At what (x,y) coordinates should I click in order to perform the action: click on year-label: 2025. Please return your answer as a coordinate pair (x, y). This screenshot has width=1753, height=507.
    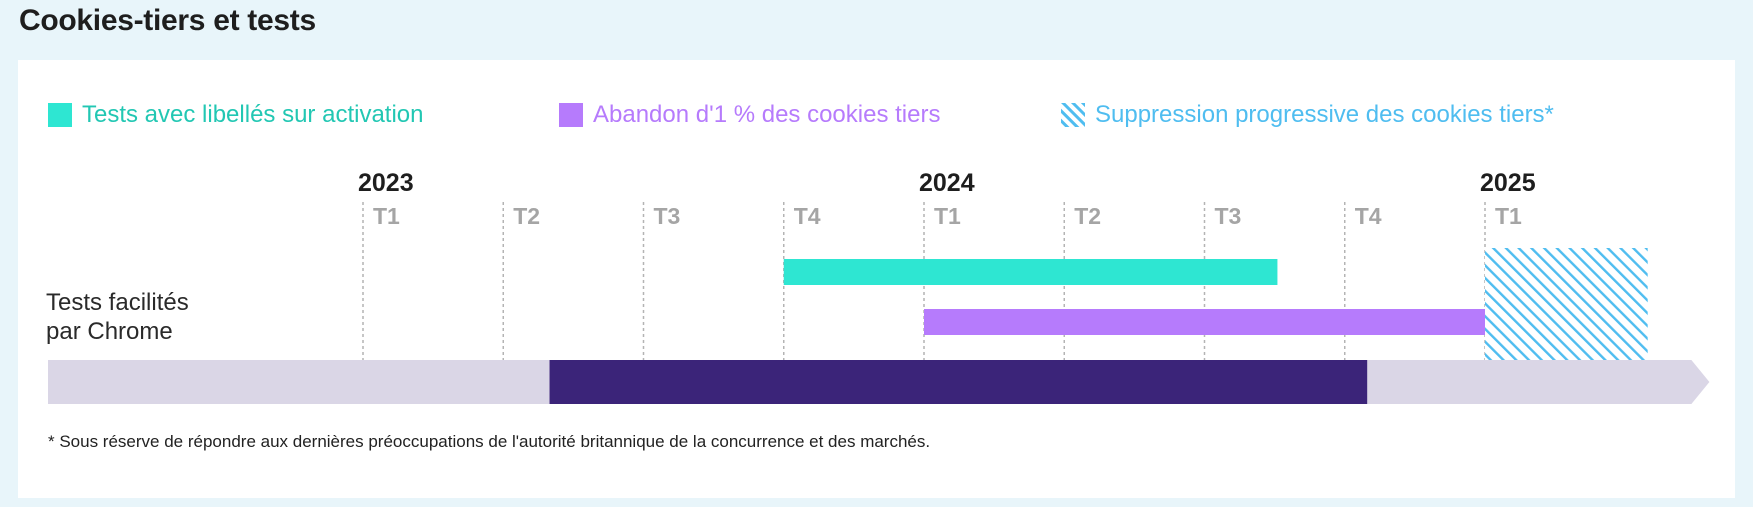
    Looking at the image, I should click on (1508, 183).